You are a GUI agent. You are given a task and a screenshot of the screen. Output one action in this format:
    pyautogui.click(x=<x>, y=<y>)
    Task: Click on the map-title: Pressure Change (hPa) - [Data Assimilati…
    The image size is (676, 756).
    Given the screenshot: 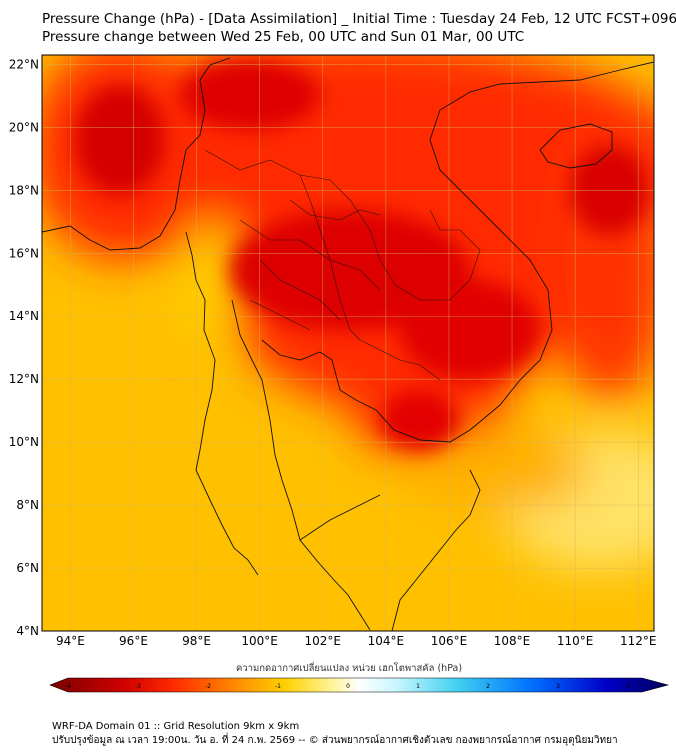 What is the action you would take?
    pyautogui.click(x=359, y=28)
    